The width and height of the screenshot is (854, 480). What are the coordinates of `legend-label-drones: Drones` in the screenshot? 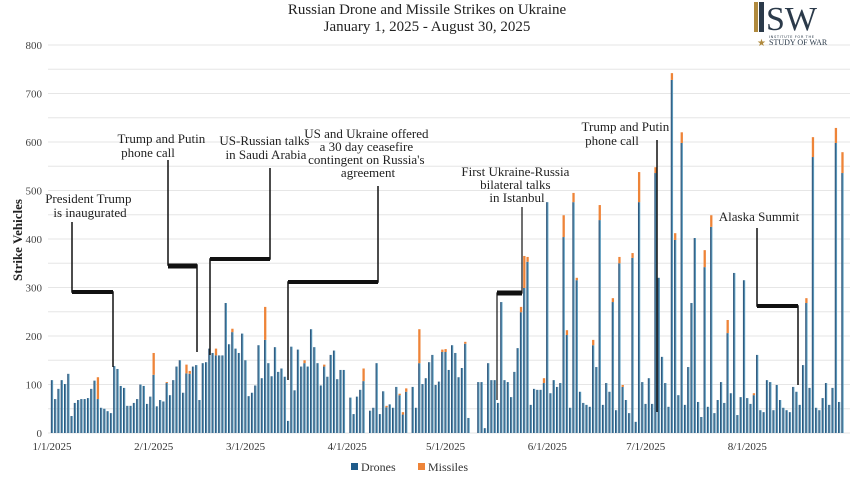 It's located at (378, 467).